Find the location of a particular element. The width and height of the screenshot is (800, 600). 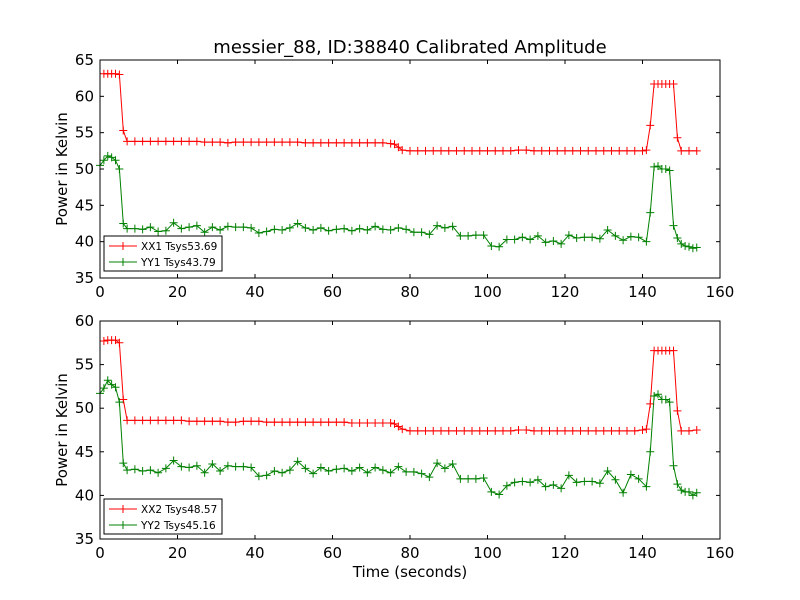

legend-label: XX1 Tsys53.69 is located at coordinates (179, 247).